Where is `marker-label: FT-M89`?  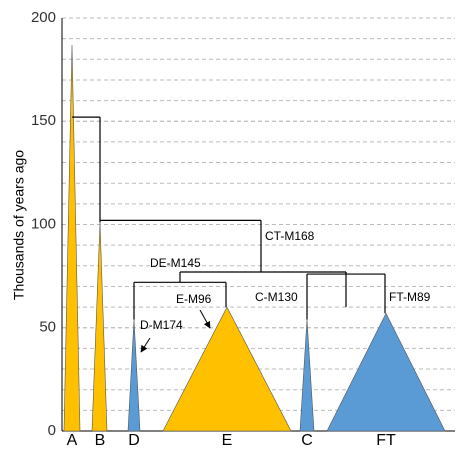
marker-label: FT-M89 is located at coordinates (410, 297).